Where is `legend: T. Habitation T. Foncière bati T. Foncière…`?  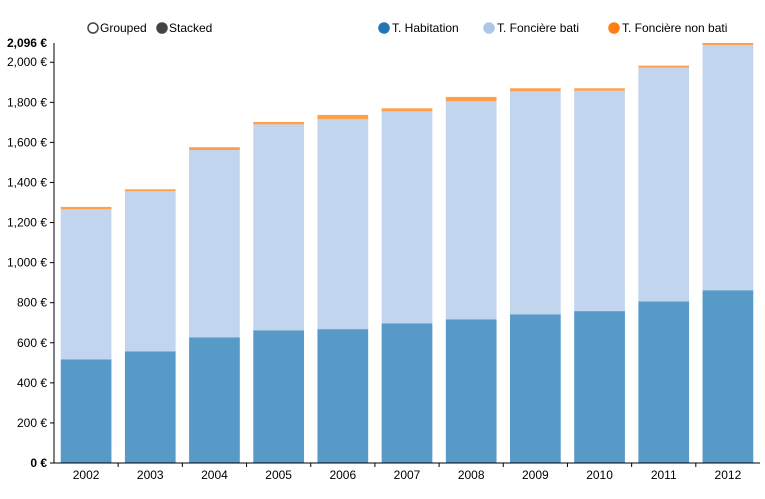
legend: T. Habitation T. Foncière bati T. Foncière… is located at coordinates (552, 28).